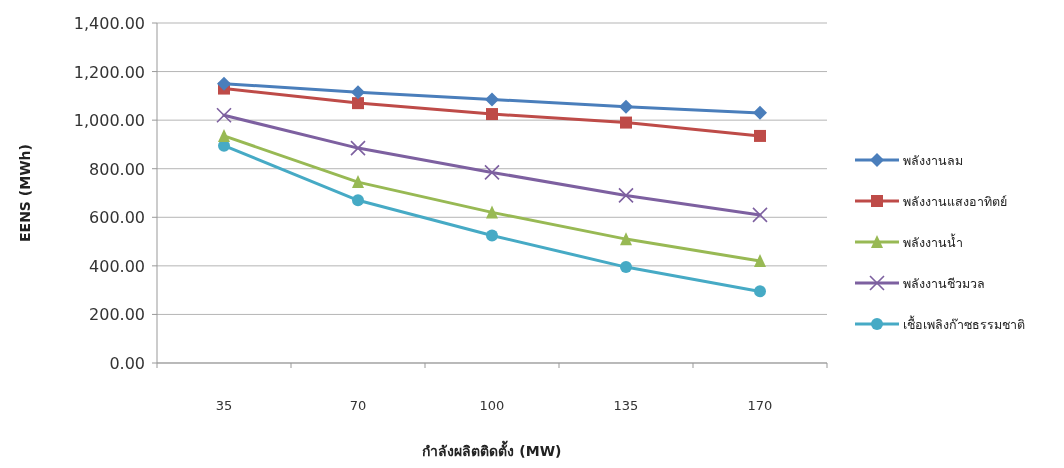 The width and height of the screenshot is (1064, 468). I want to click on x-tick-label: 100, so click(492, 405).